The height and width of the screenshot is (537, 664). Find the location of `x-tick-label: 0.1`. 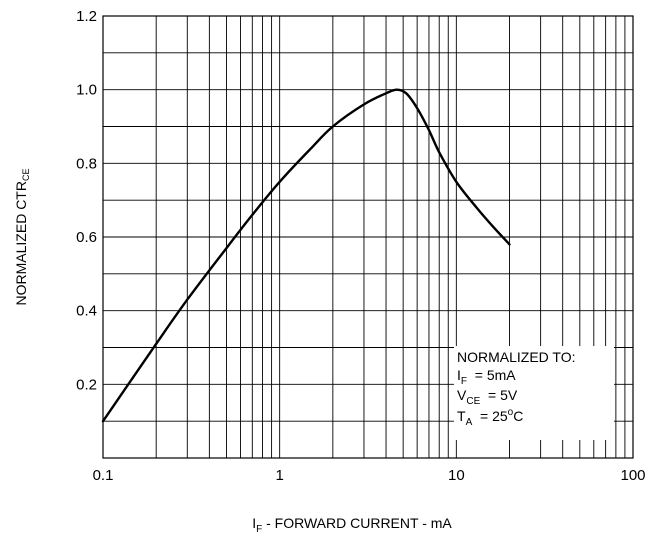

x-tick-label: 0.1 is located at coordinates (103, 475).